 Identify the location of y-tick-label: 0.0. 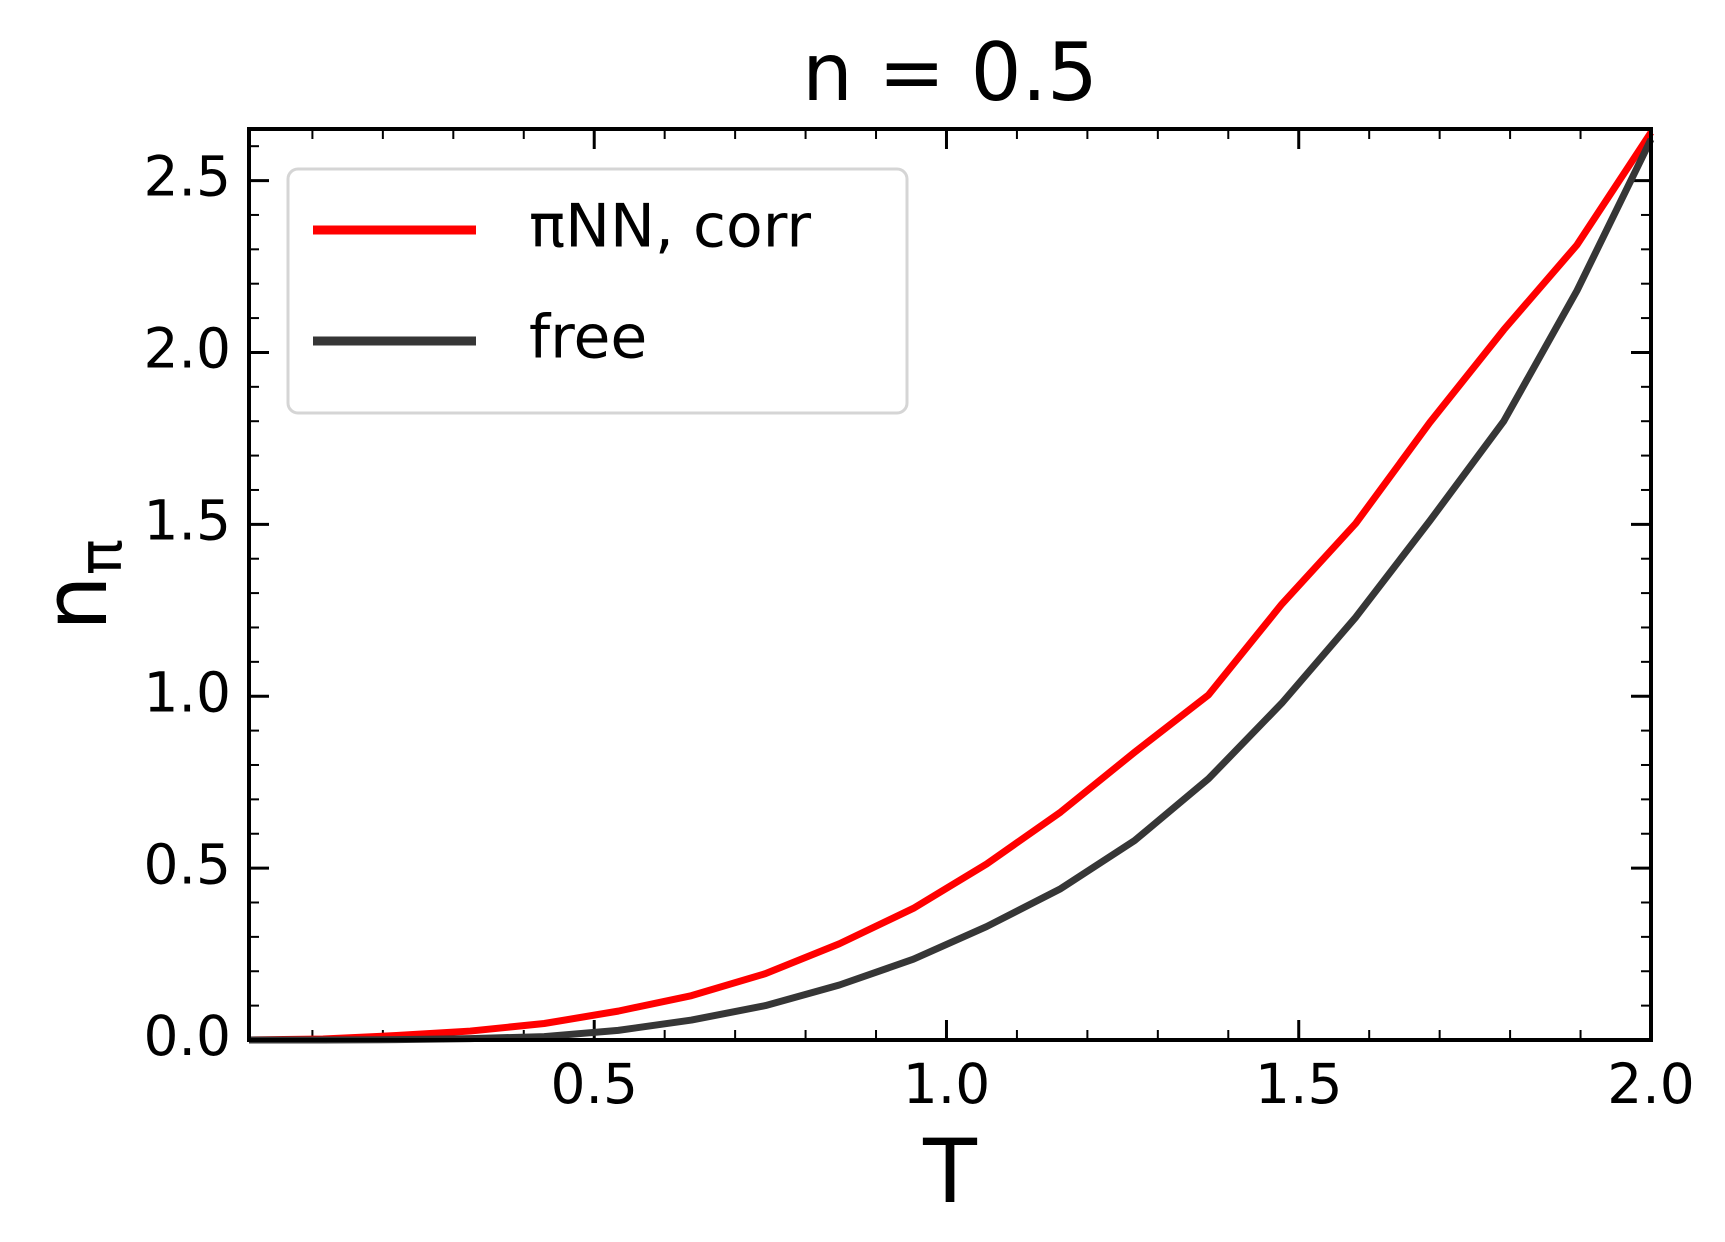
(187, 1036).